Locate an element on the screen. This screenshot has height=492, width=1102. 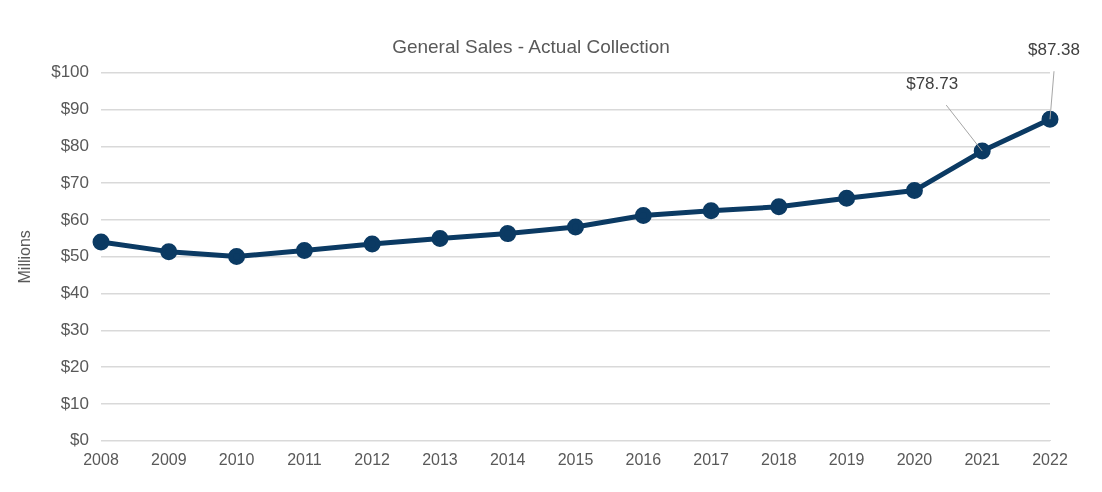
x-tick-label: 2019 is located at coordinates (846, 459).